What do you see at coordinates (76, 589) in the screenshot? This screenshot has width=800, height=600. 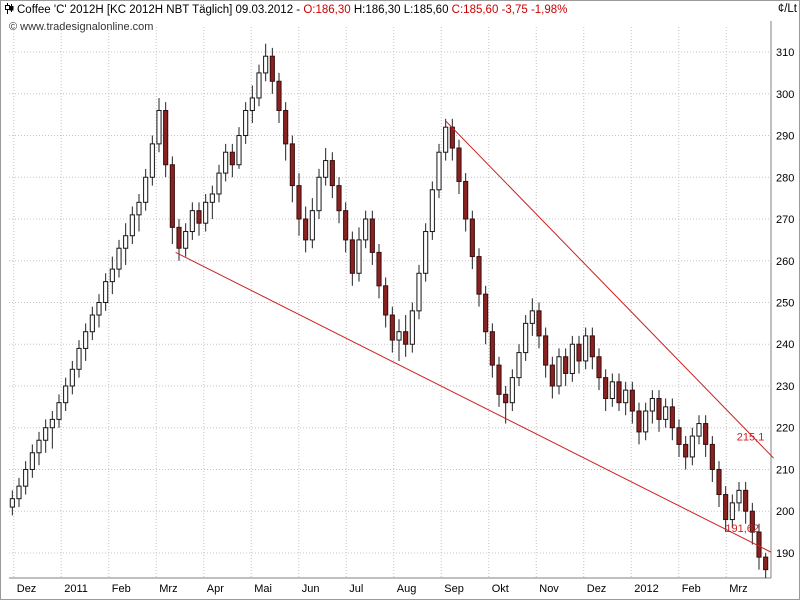 I see `x-tick-label: 2011` at bounding box center [76, 589].